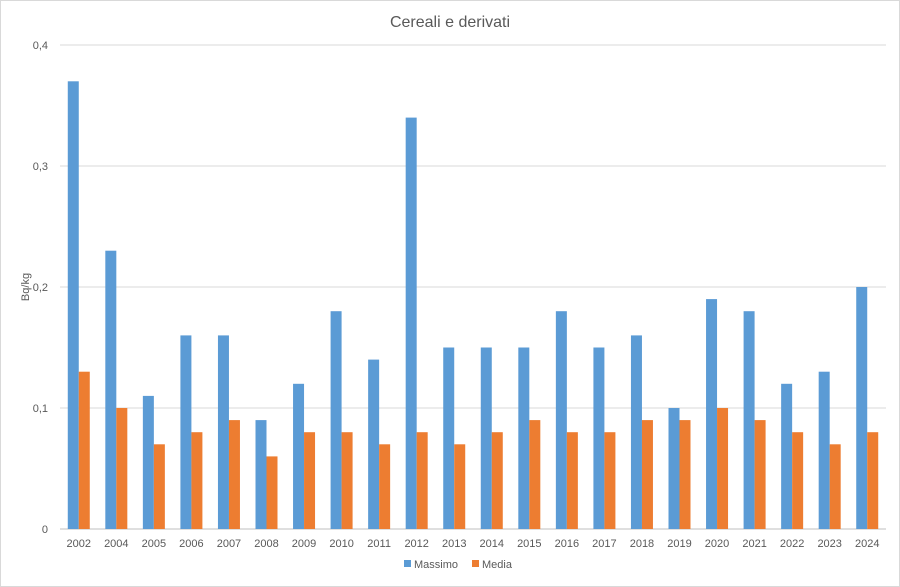 The width and height of the screenshot is (900, 587). Describe the element at coordinates (26, 287) in the screenshot. I see `y-axis-label: Bq/kg` at that location.